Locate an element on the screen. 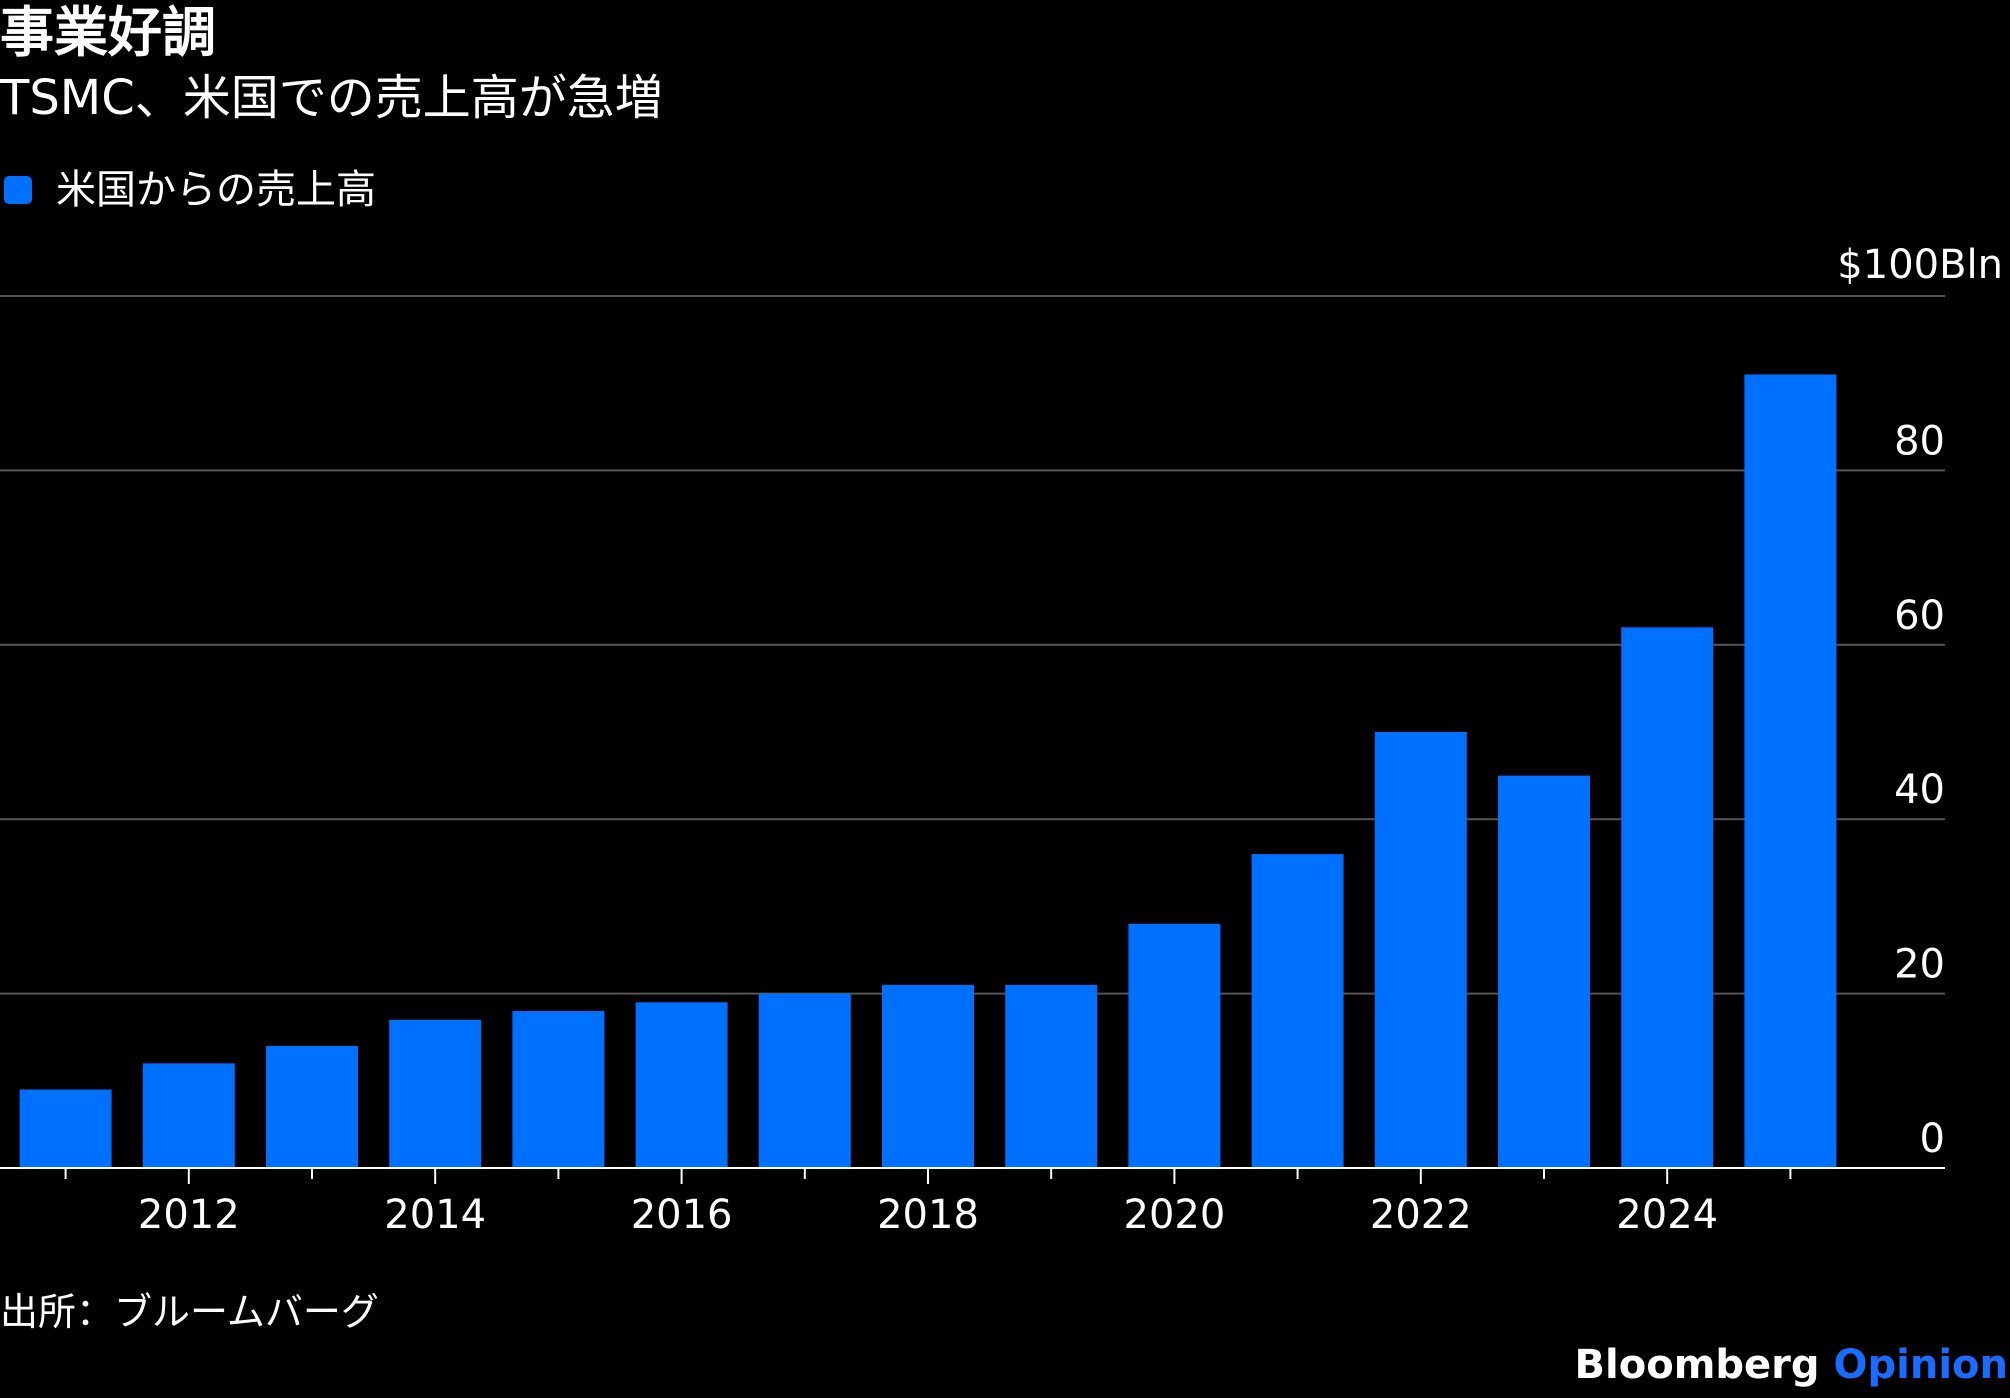 This screenshot has width=2010, height=1398. x-tick-label-2020: 2020 is located at coordinates (1175, 1215).